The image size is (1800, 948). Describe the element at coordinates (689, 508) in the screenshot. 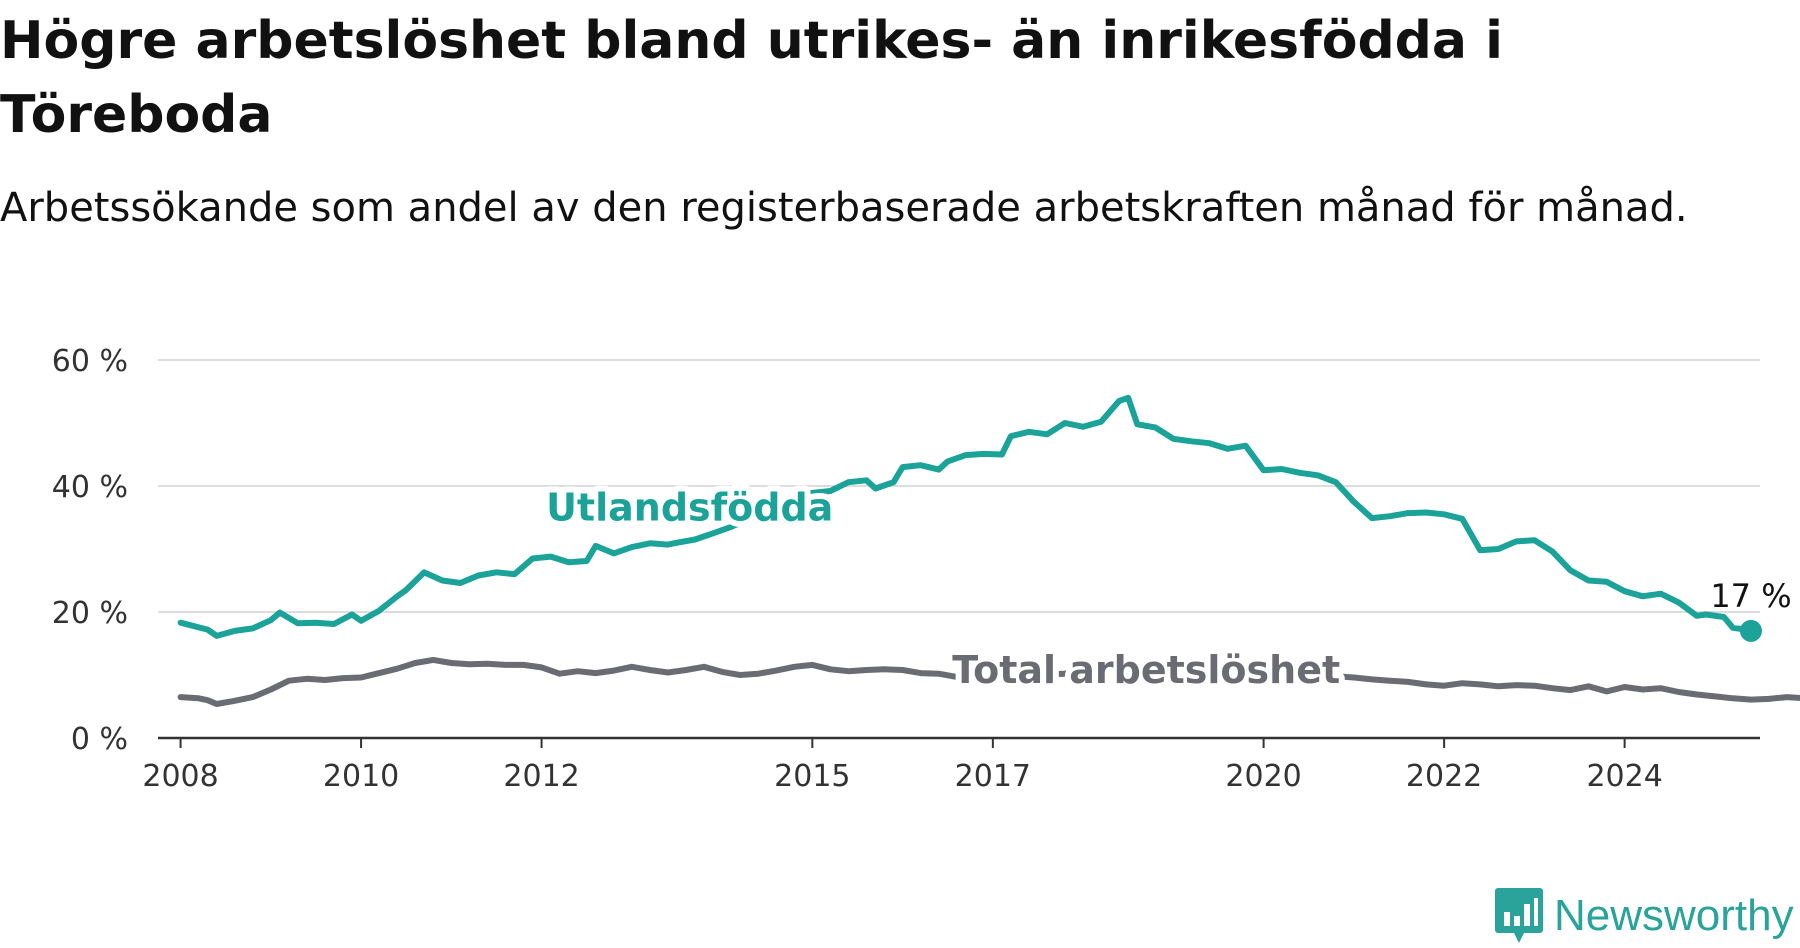

I see `series-name-label-0: Utlandsfödda` at that location.